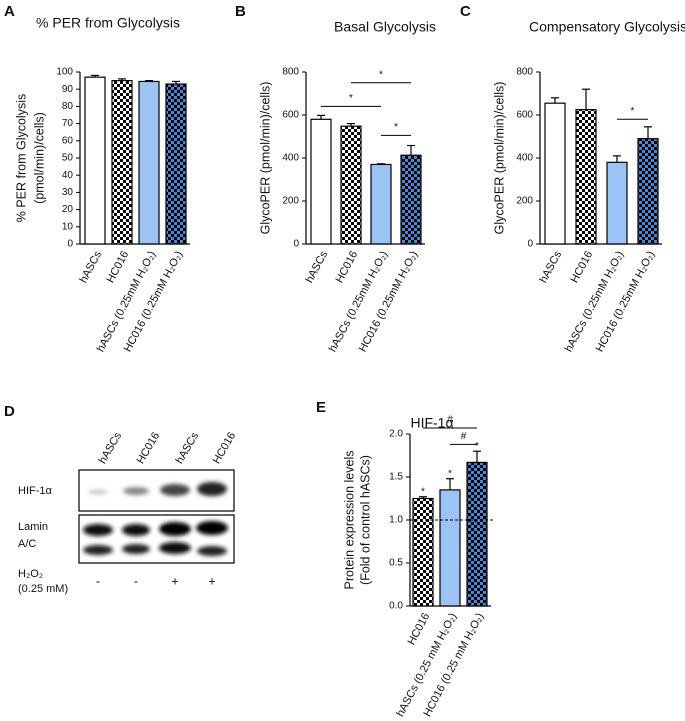 This screenshot has height=721, width=685. Describe the element at coordinates (155, 538) in the screenshot. I see `lamin-bands` at that location.